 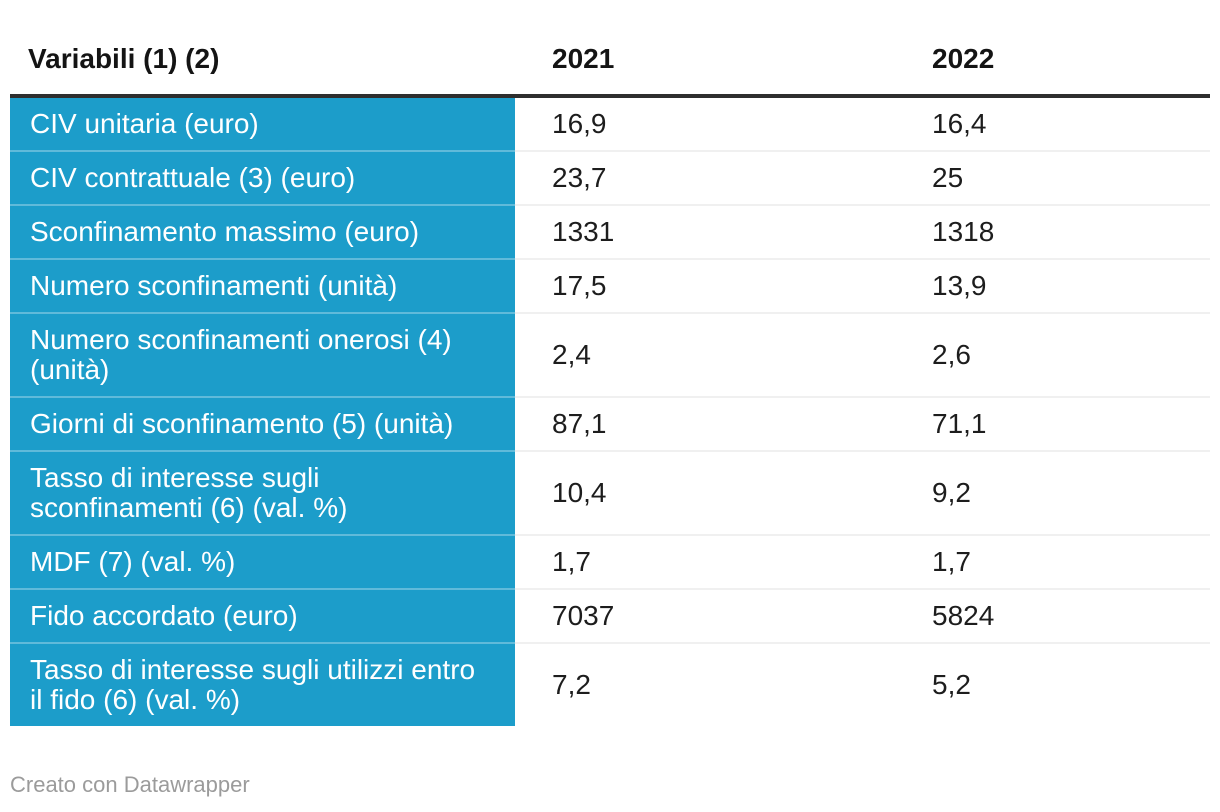 I want to click on table-row: MDF (7) (val. %) 1,7 1,7, so click(x=610, y=561).